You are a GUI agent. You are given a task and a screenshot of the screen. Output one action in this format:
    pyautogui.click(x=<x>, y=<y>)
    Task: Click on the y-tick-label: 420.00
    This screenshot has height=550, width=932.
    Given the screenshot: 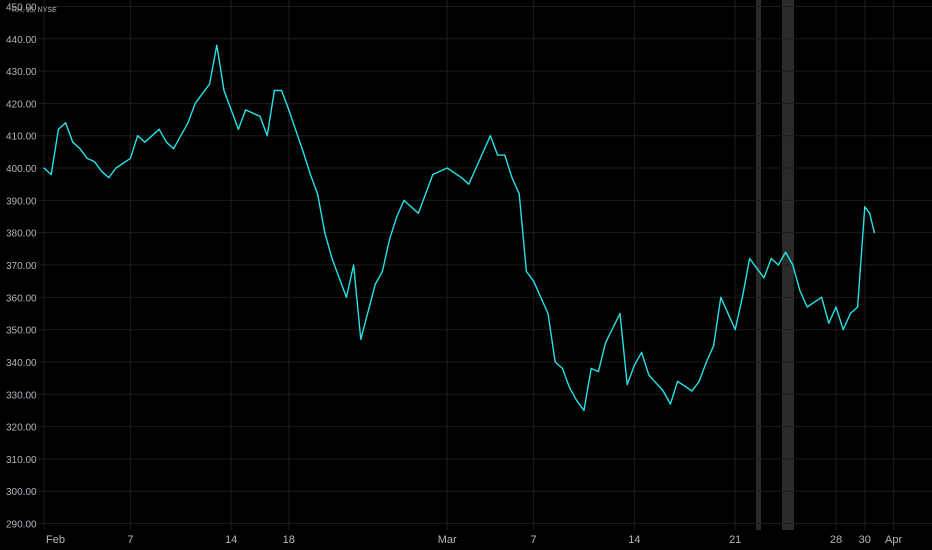 What is the action you would take?
    pyautogui.click(x=21, y=104)
    